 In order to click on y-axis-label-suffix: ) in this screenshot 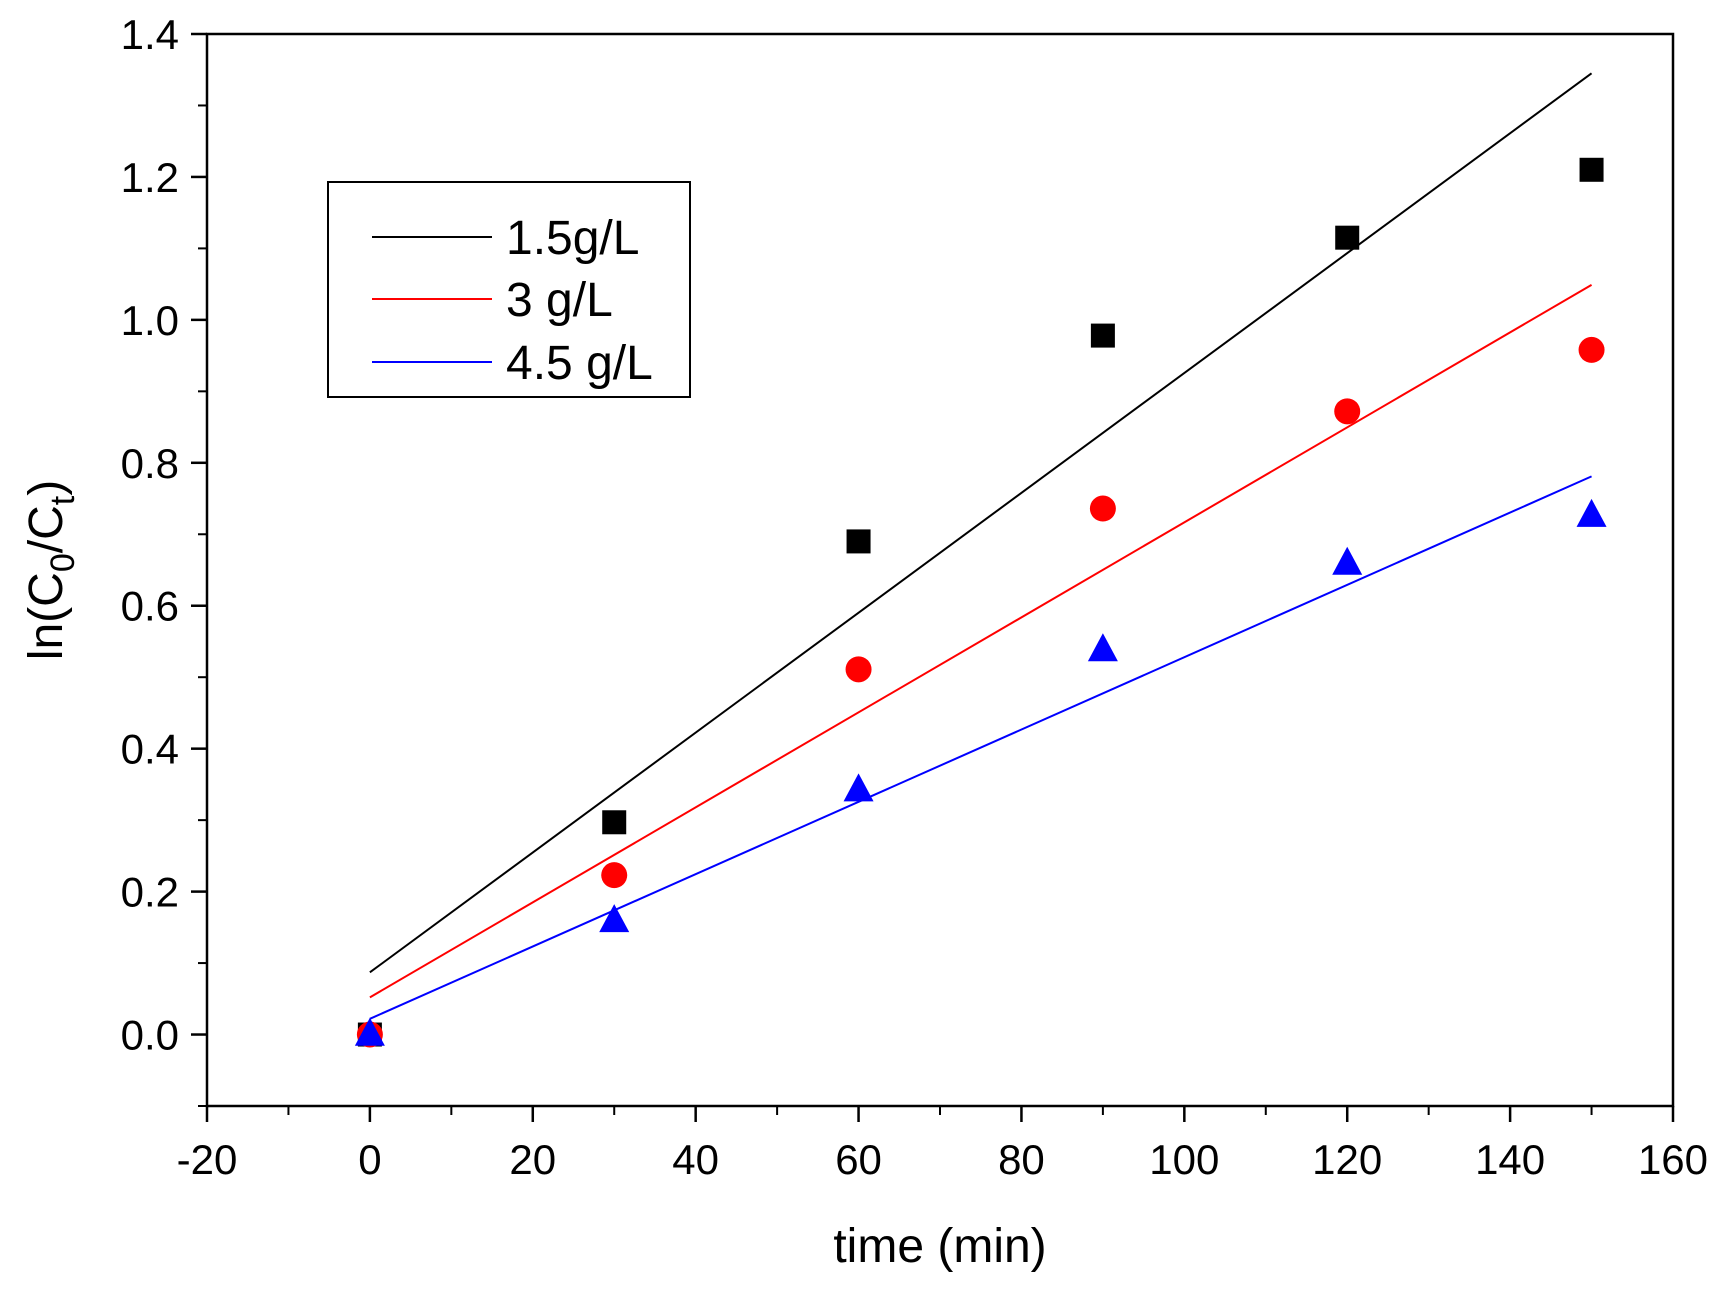, I will do `click(46, 488)`.